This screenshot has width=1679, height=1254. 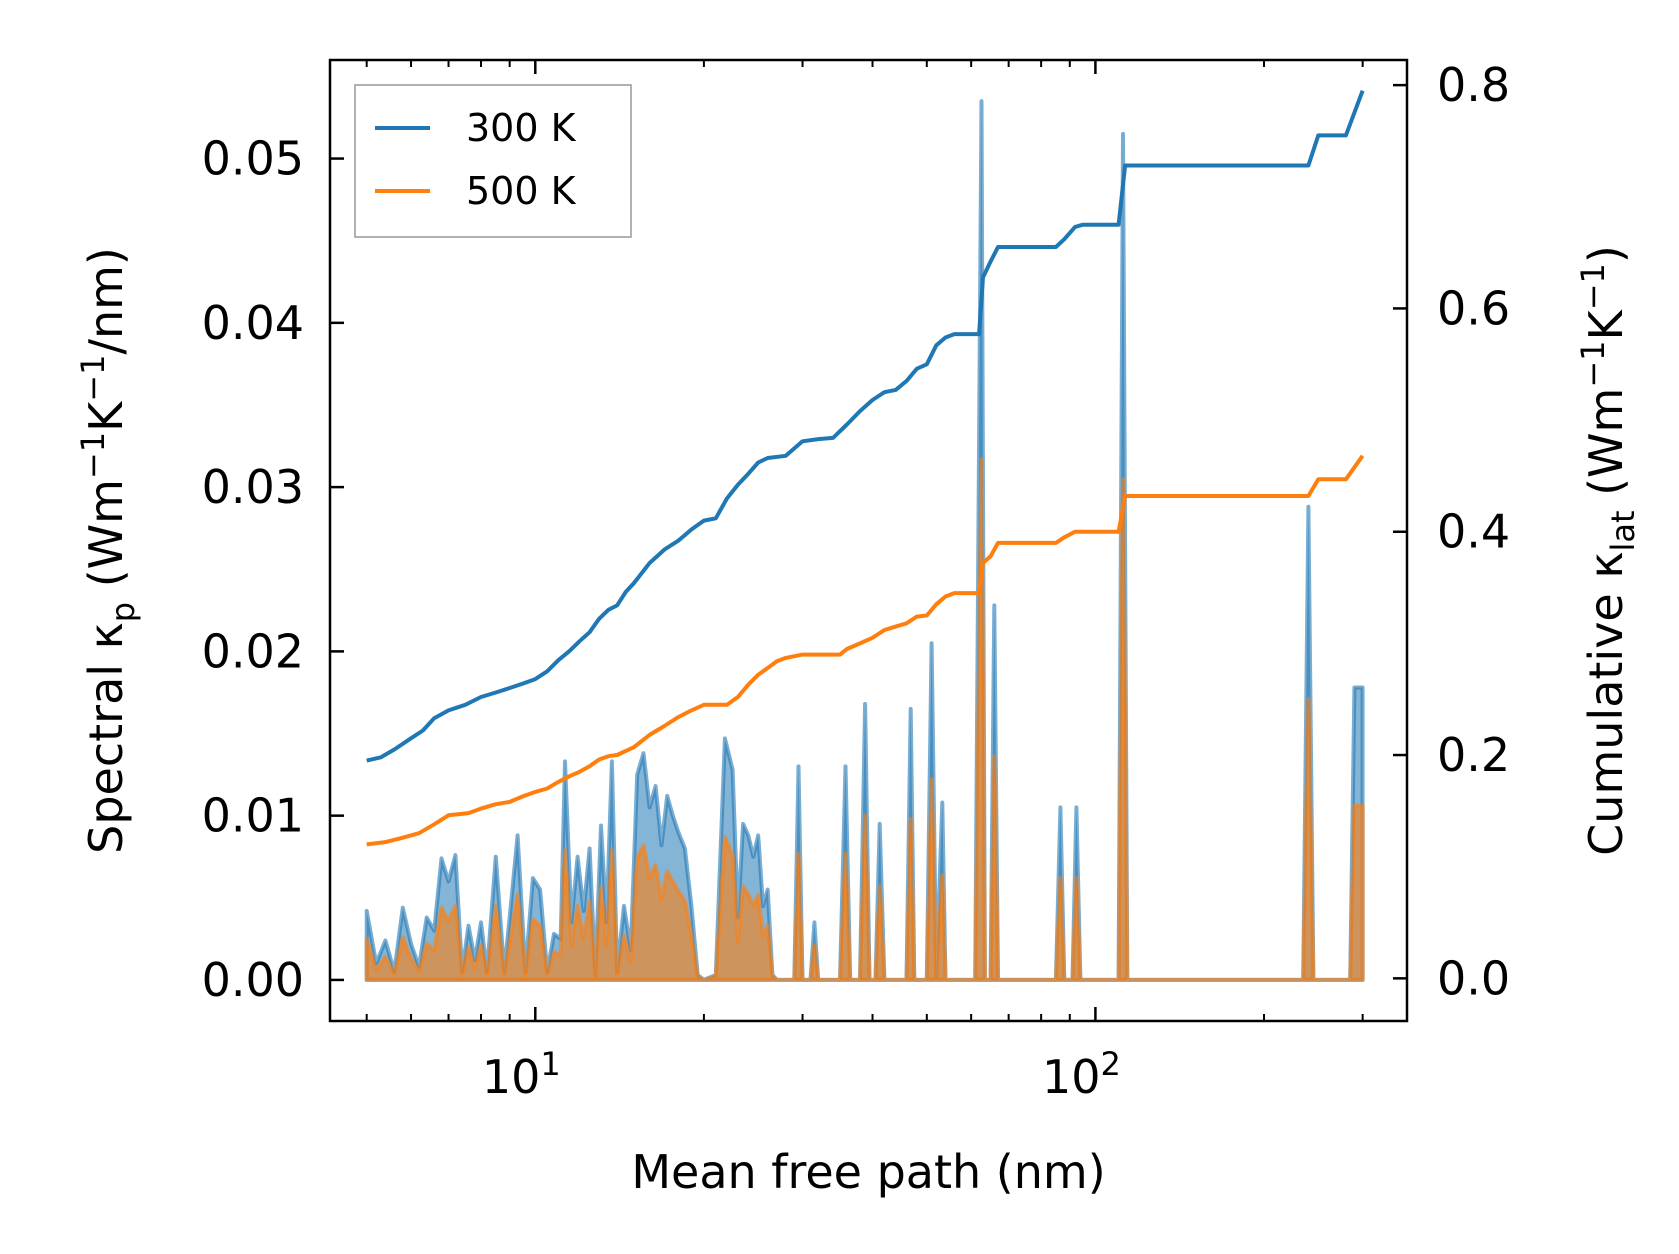 I want to click on y-left-tick-label: 0.02, so click(x=253, y=651).